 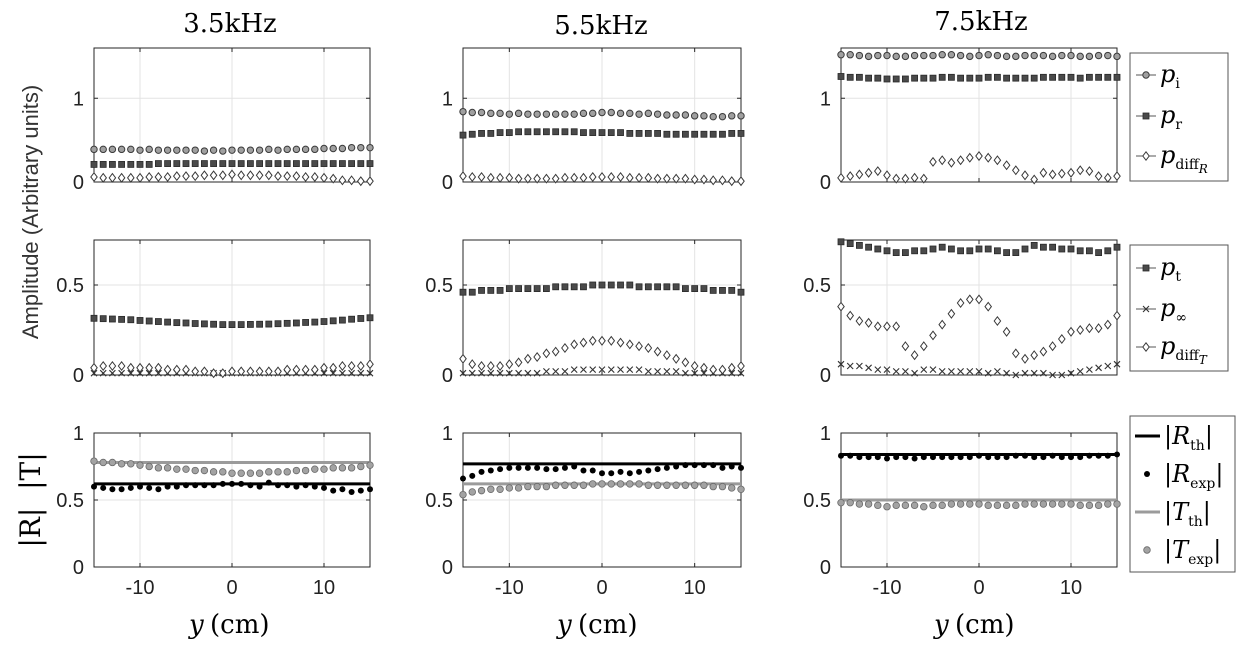 I want to click on legend-item: pt, so click(x=1158, y=269).